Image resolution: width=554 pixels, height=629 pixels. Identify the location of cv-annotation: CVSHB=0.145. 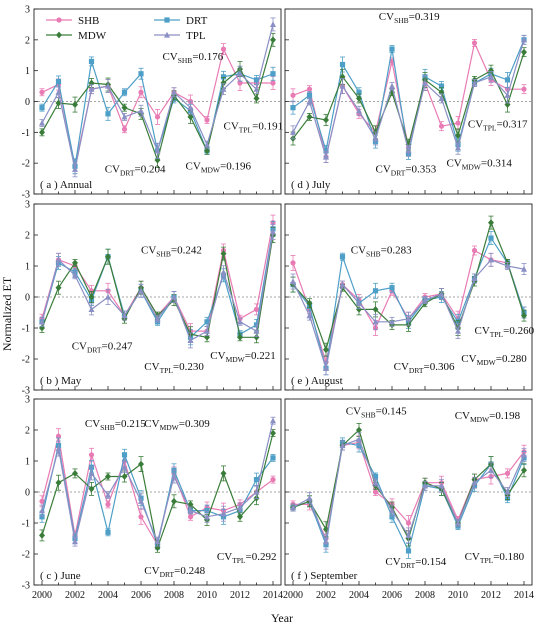
(376, 413).